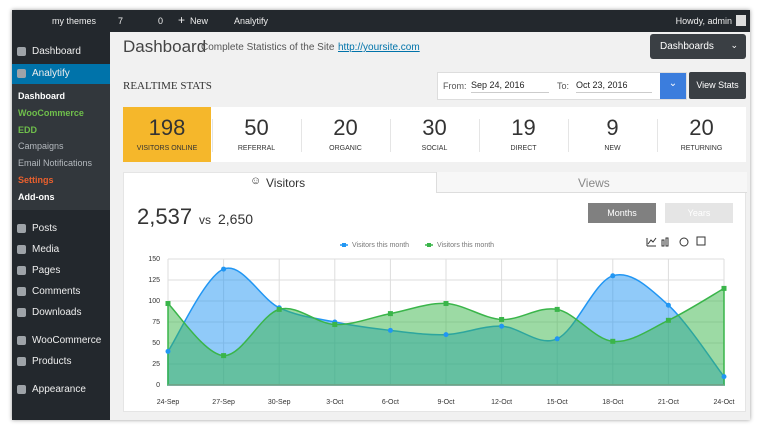 This screenshot has width=763, height=433. I want to click on menu-item: Pages, so click(46, 270).